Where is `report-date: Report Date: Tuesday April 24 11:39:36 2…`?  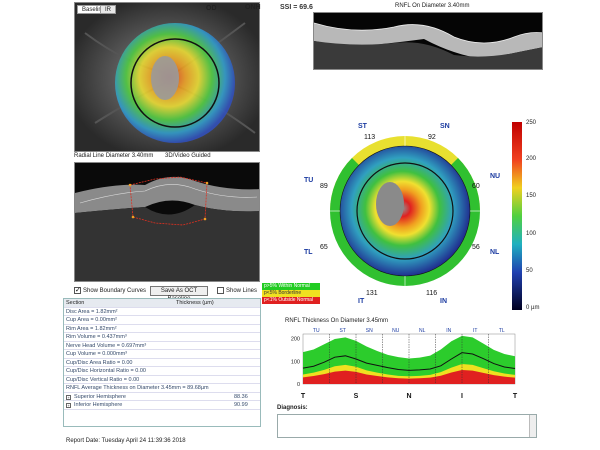
report-date: Report Date: Tuesday April 24 11:39:36 2… is located at coordinates (126, 441).